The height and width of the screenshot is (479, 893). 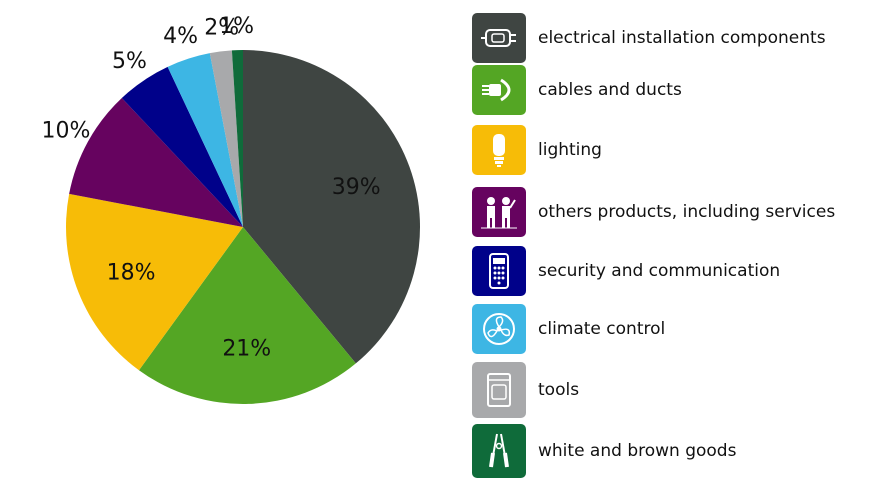 What do you see at coordinates (129, 61) in the screenshot?
I see `pie-label-4: 5%` at bounding box center [129, 61].